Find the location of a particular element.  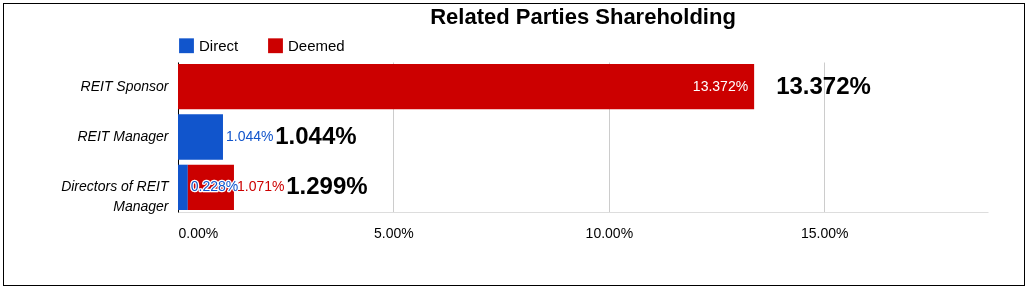

data-label: 13.372% is located at coordinates (720, 85).